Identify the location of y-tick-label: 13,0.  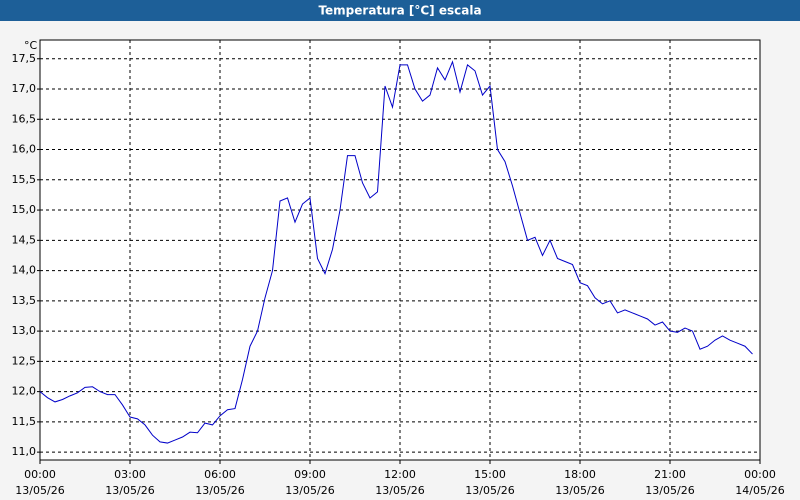
(24, 330).